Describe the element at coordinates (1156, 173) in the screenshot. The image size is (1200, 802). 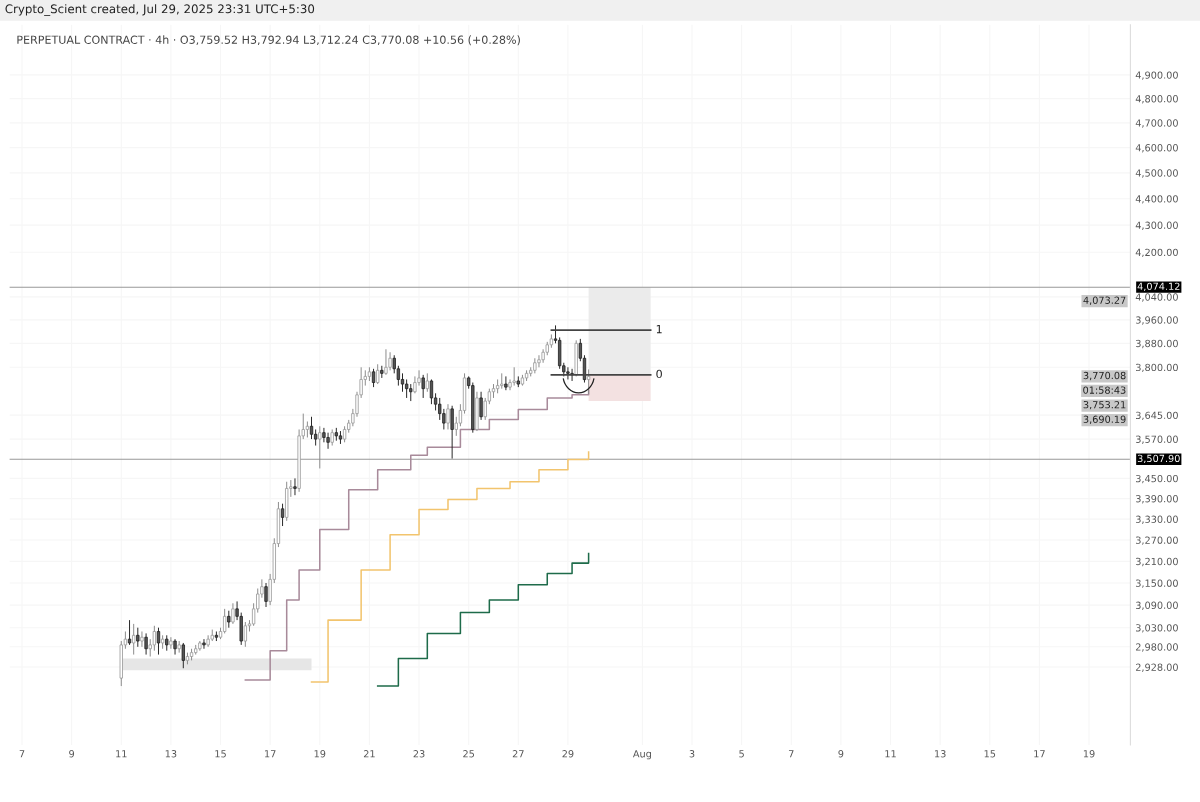
I see `y-tick-label: 4,500.00` at that location.